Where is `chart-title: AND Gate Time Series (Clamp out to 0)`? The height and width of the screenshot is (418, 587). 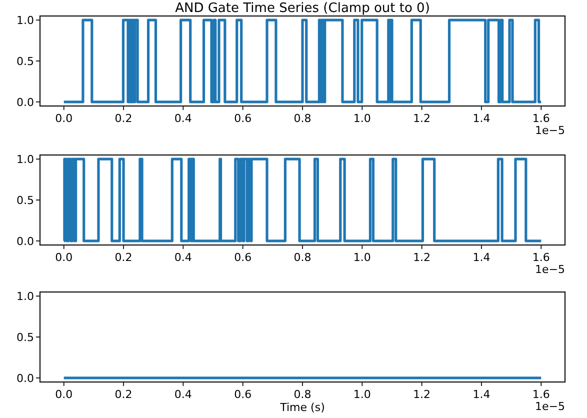
chart-title: AND Gate Time Series (Clamp out to 0) is located at coordinates (302, 8).